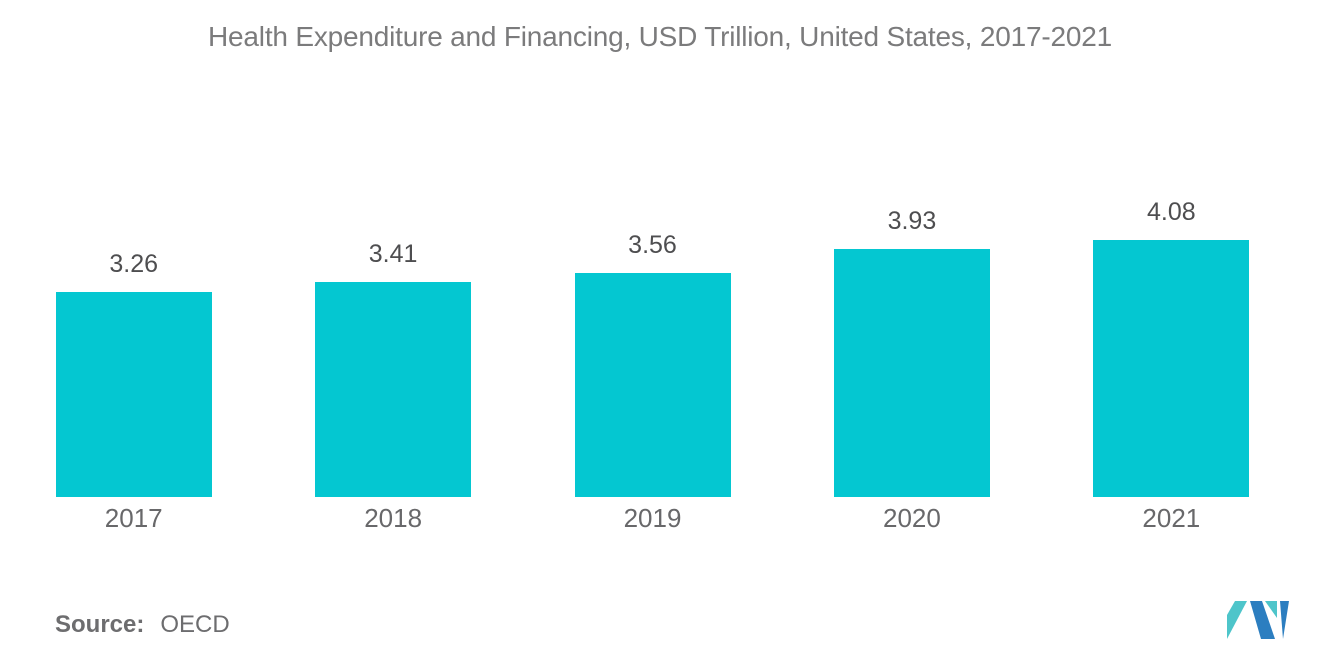 The width and height of the screenshot is (1320, 665). What do you see at coordinates (1284, 620) in the screenshot?
I see `logo-shape-blue-right` at bounding box center [1284, 620].